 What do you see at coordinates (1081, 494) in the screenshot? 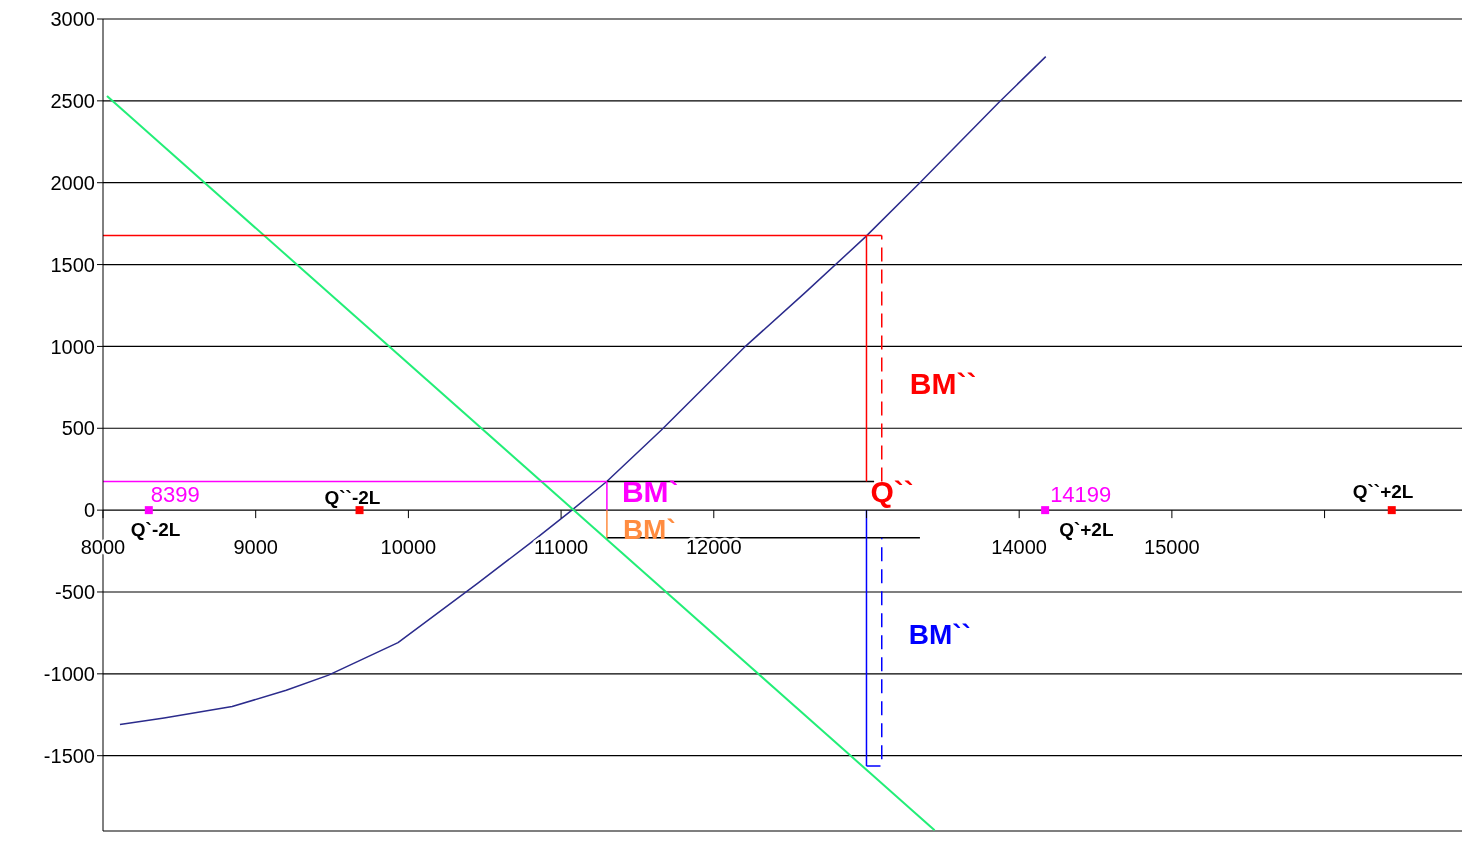
I see `annotation: 14199` at bounding box center [1081, 494].